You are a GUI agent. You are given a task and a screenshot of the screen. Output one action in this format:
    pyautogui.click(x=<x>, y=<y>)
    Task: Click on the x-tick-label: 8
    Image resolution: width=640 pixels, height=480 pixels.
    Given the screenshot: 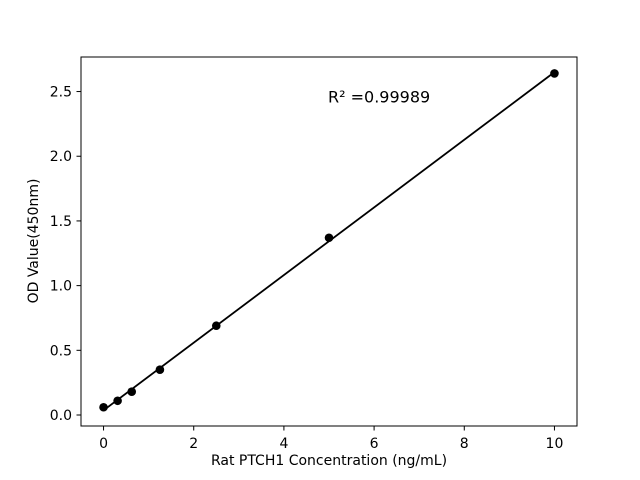 What is the action you would take?
    pyautogui.click(x=464, y=444)
    